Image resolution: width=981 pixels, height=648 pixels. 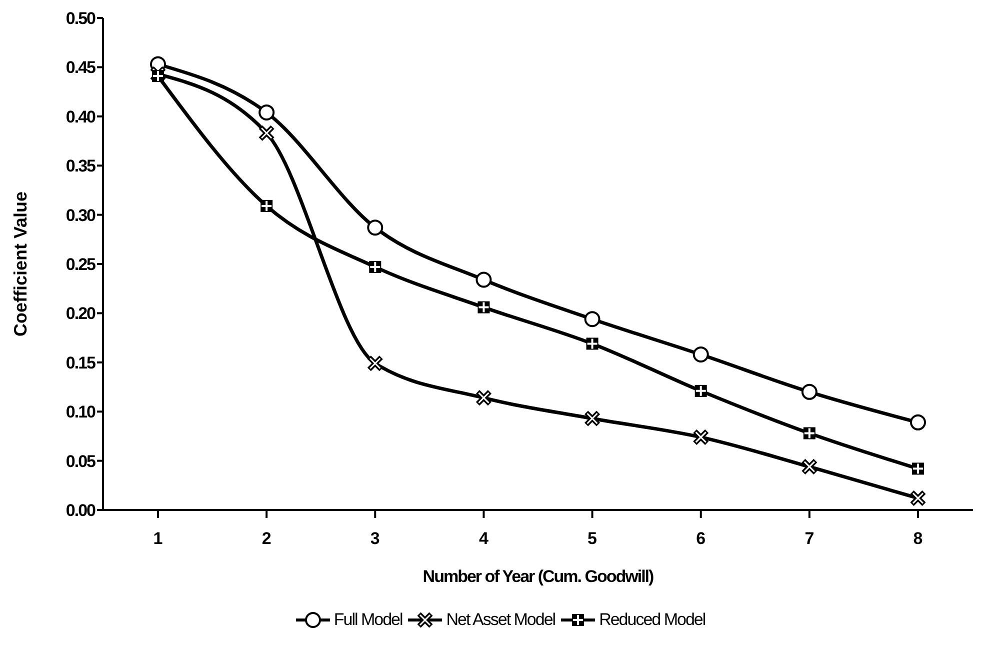 I want to click on legend-label: Reduced Model, so click(x=652, y=620).